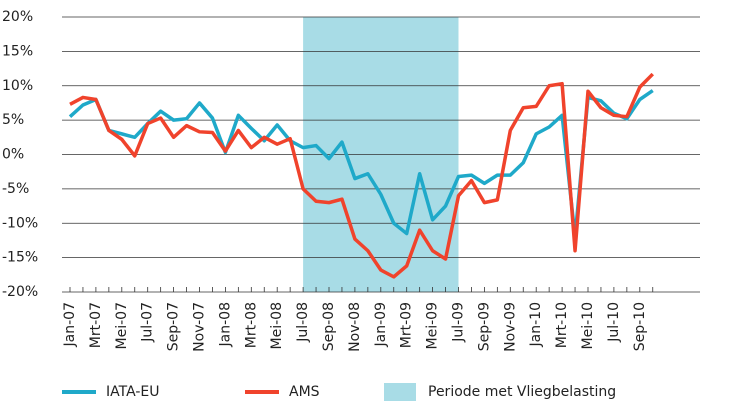 The height and width of the screenshot is (411, 733). Describe the element at coordinates (433, 325) in the screenshot. I see `x-tick-label: Mei-09` at that location.